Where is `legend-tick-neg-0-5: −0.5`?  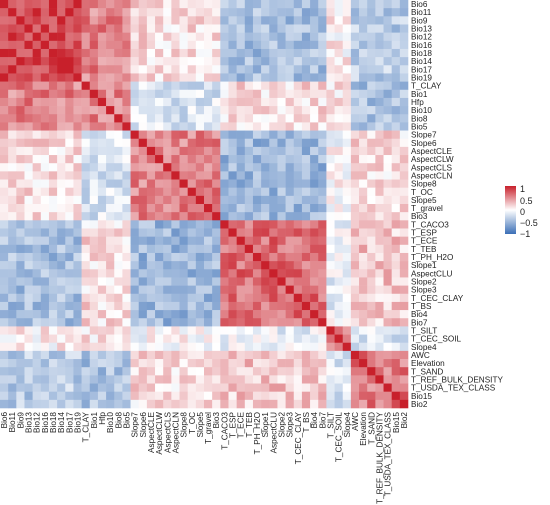 legend-tick-neg-0-5: −0.5 is located at coordinates (529, 223).